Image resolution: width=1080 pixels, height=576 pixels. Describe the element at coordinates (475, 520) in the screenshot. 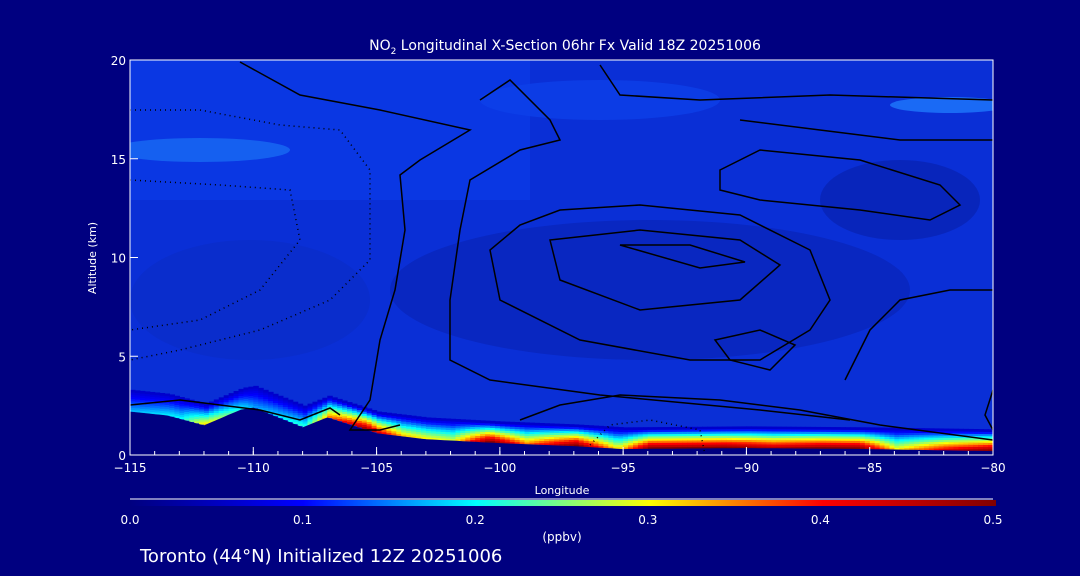

I see `colorbar-tick-label: 0.2` at that location.